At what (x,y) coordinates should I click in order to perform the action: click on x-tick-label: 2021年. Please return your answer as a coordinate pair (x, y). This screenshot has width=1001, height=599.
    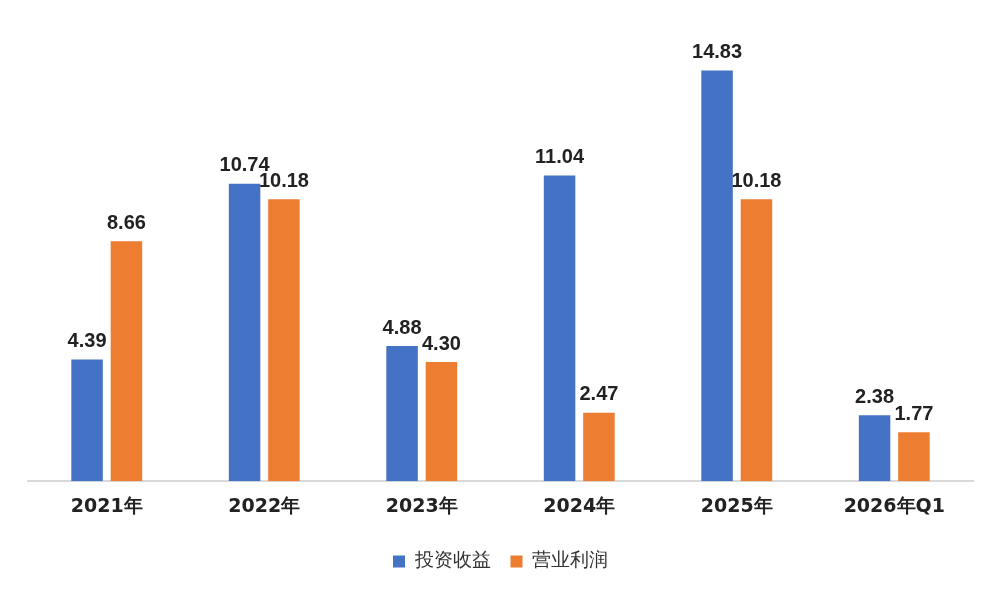
    Looking at the image, I should click on (106, 504).